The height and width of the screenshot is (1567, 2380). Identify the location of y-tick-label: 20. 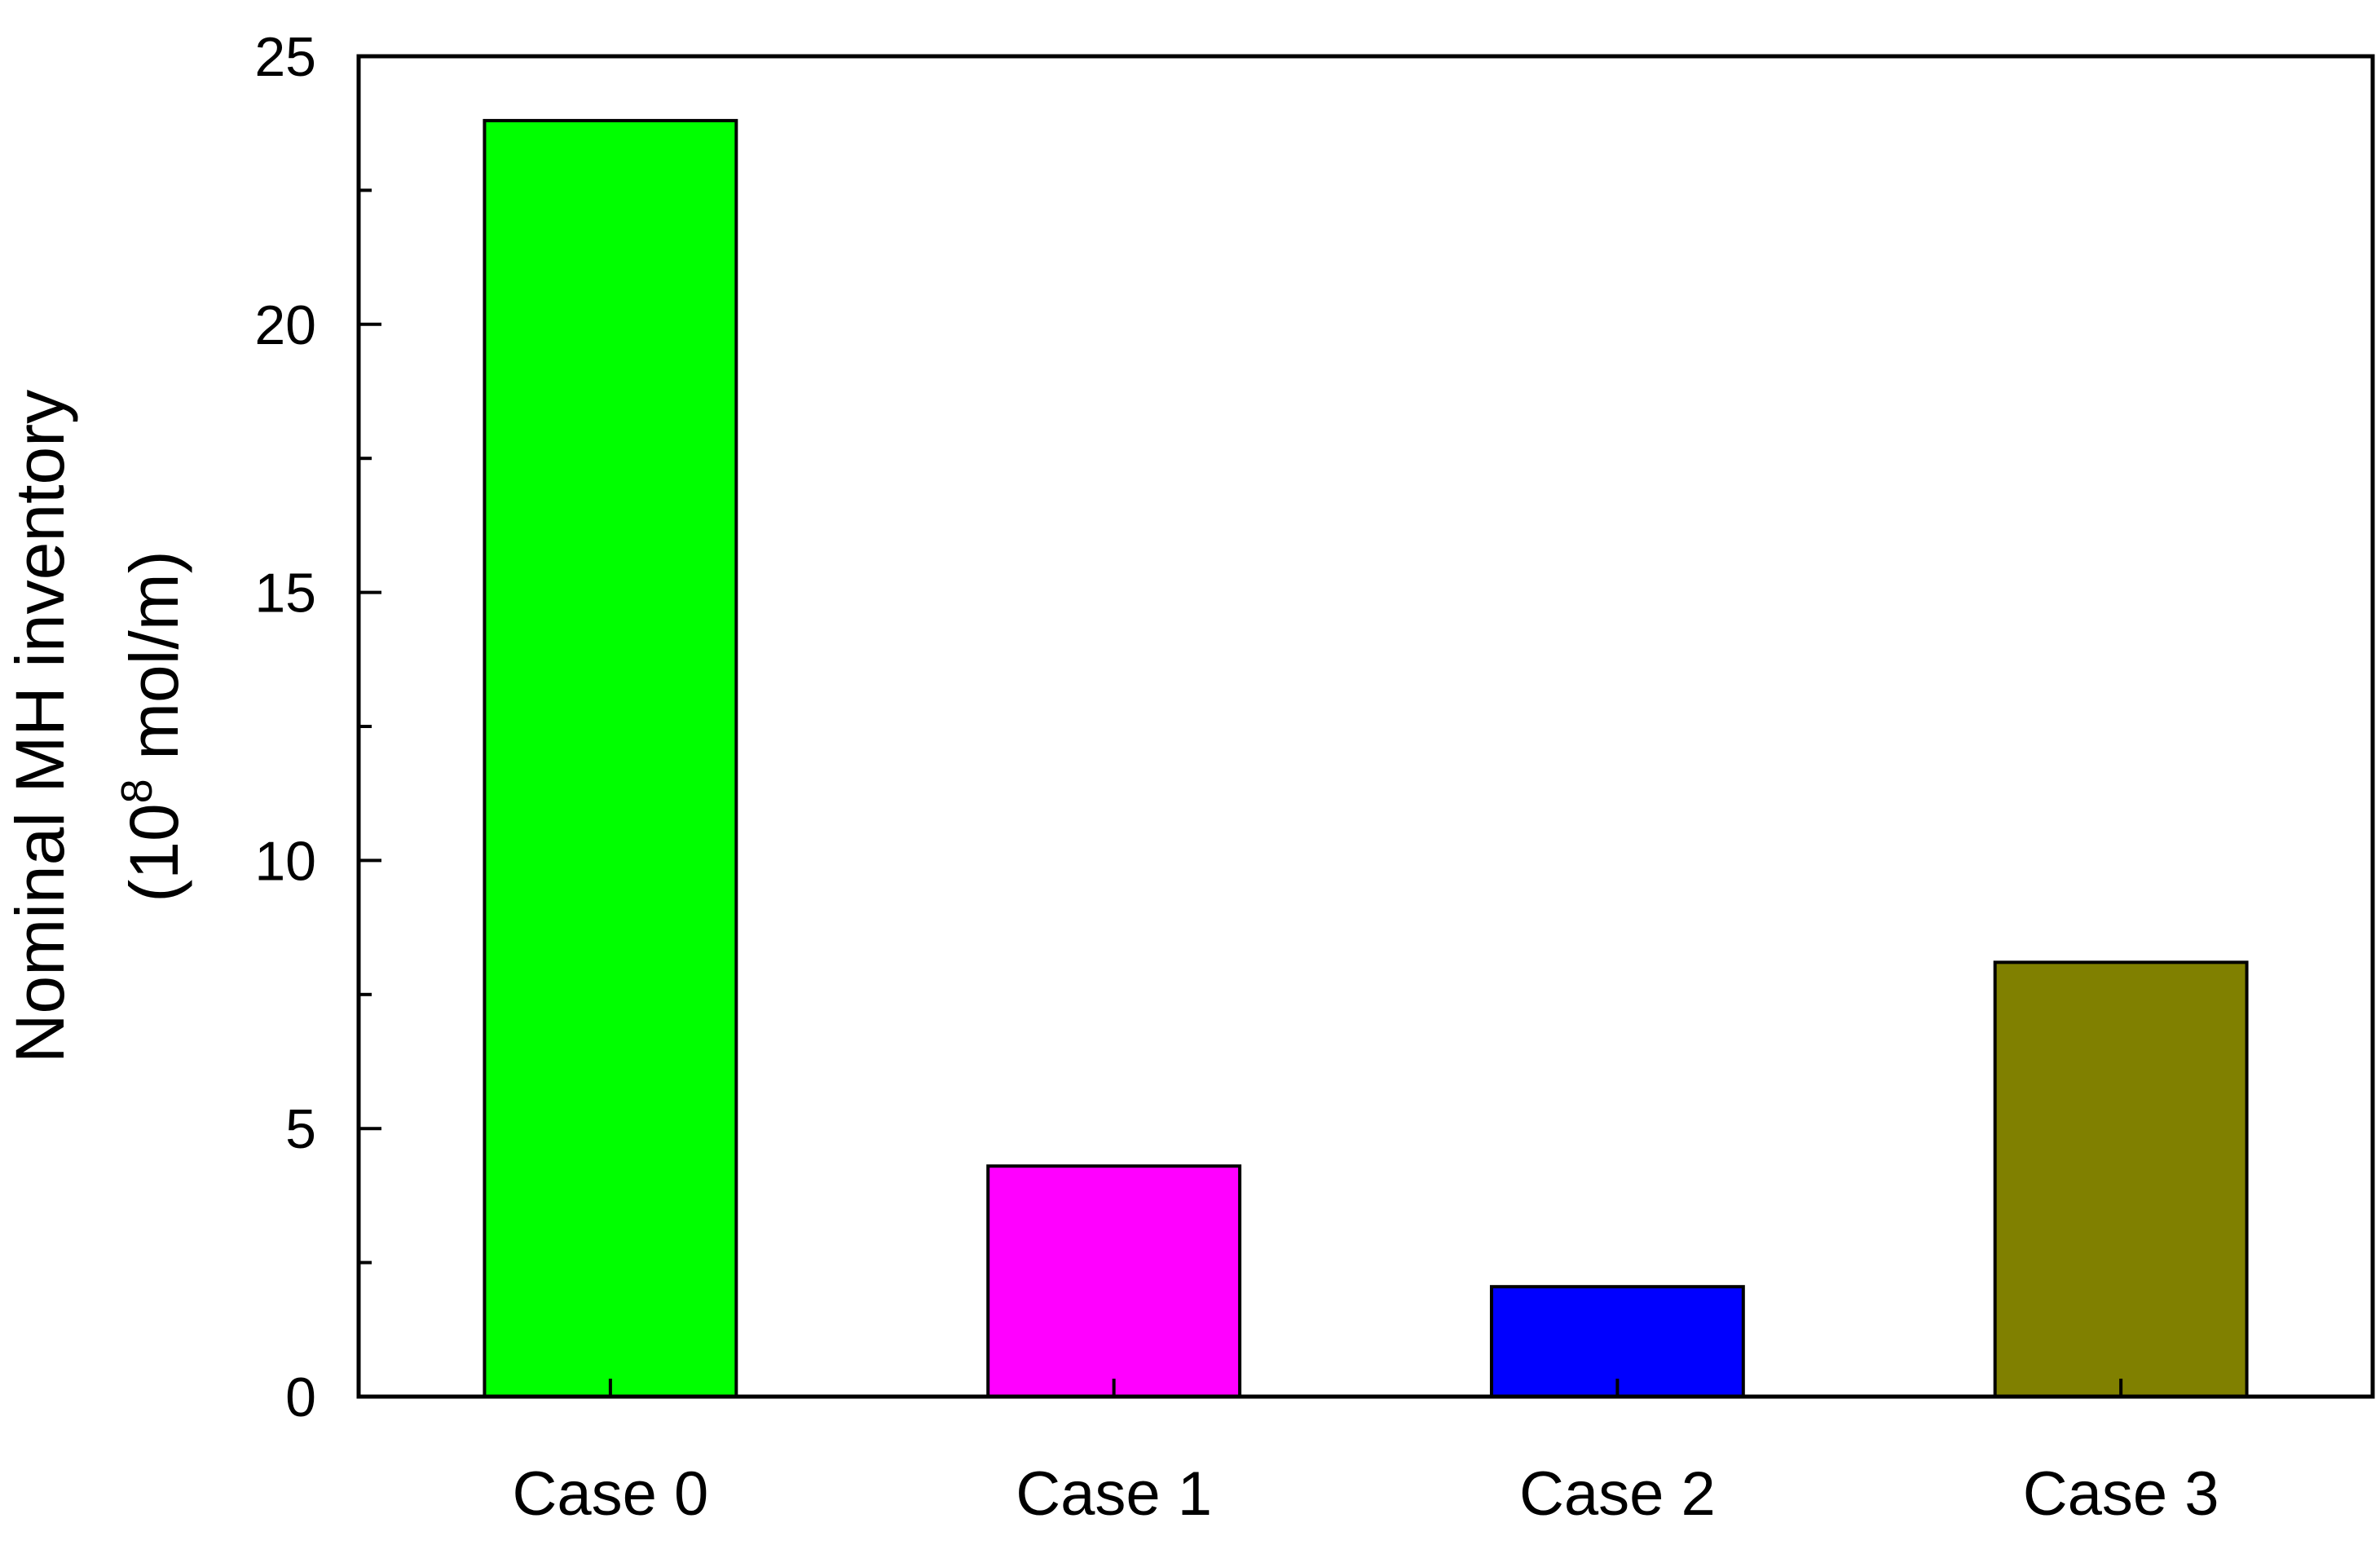
(285, 325).